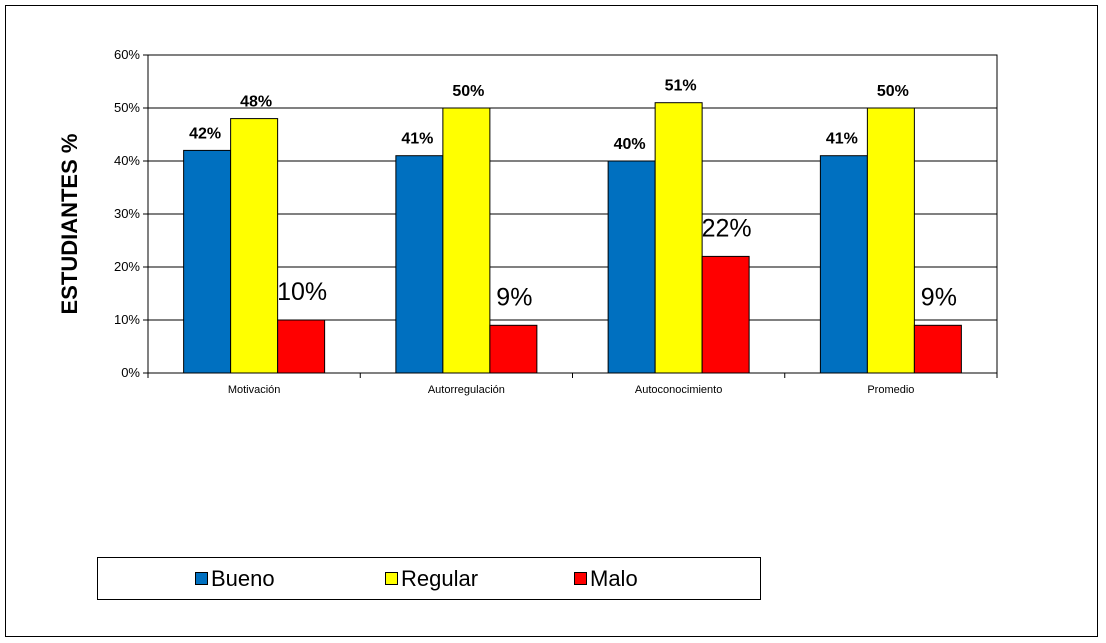 The width and height of the screenshot is (1106, 643). What do you see at coordinates (630, 144) in the screenshot?
I see `data-label-bueno-autoconocimiento: 40%` at bounding box center [630, 144].